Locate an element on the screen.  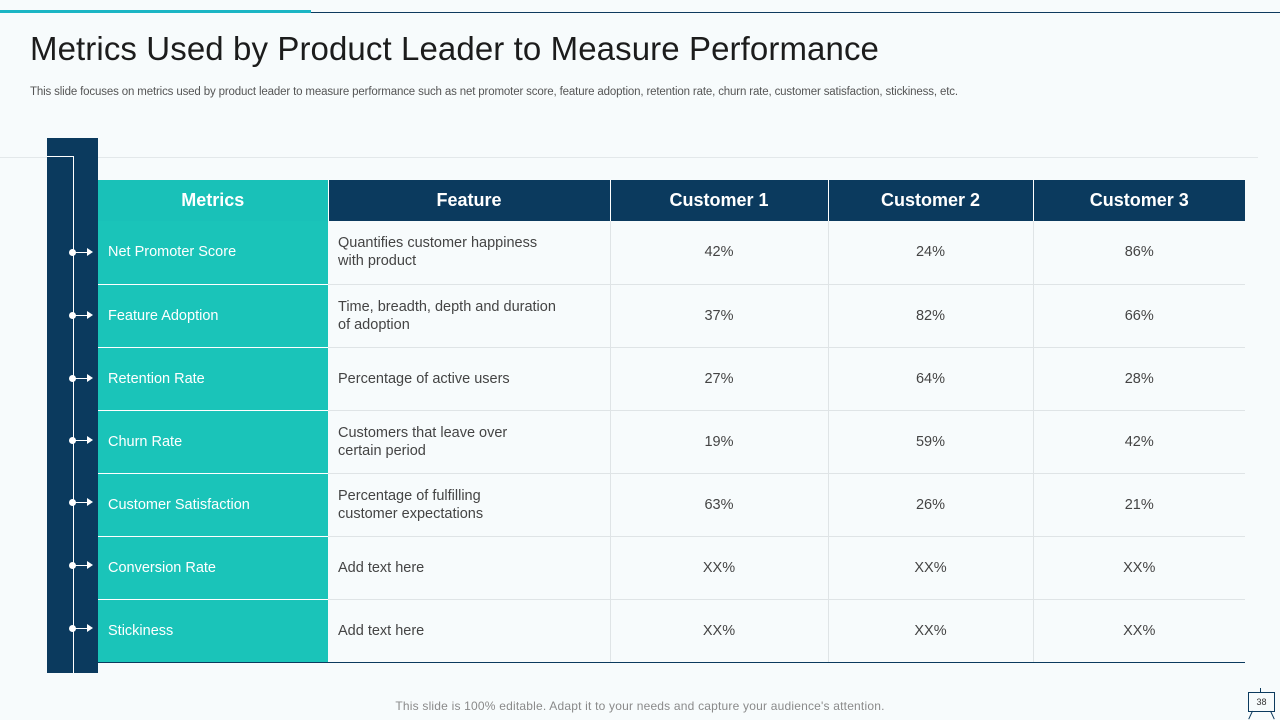
top-accent-bar is located at coordinates (155, 11).